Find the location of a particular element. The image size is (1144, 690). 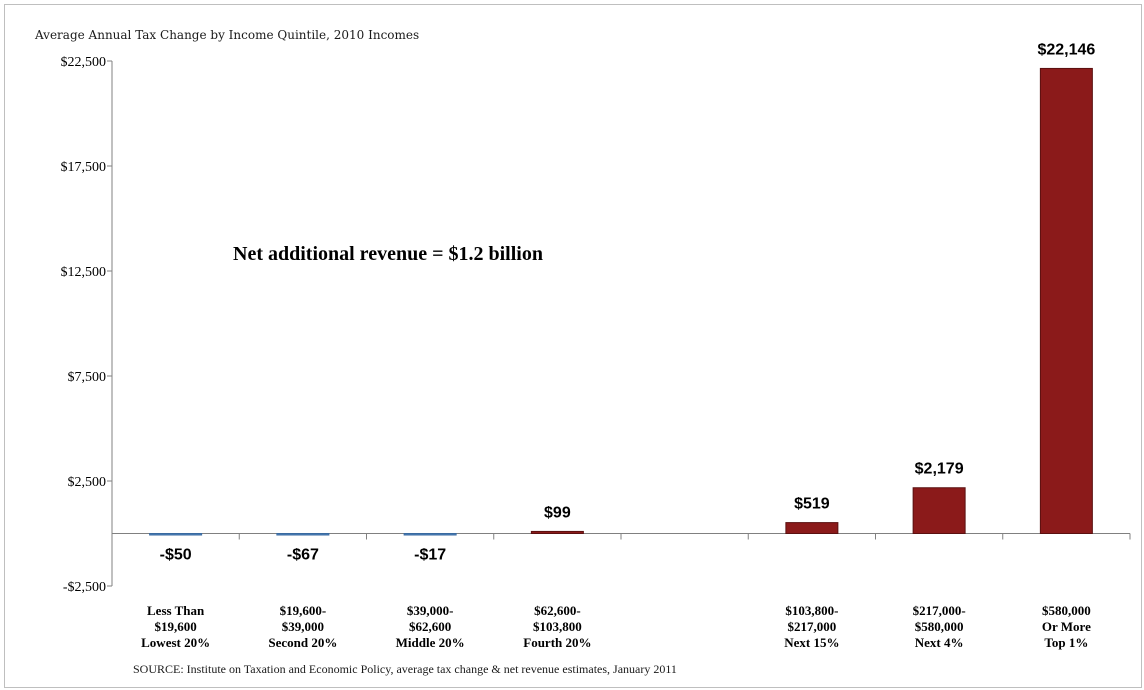

category-label: $217,000- is located at coordinates (939, 610).